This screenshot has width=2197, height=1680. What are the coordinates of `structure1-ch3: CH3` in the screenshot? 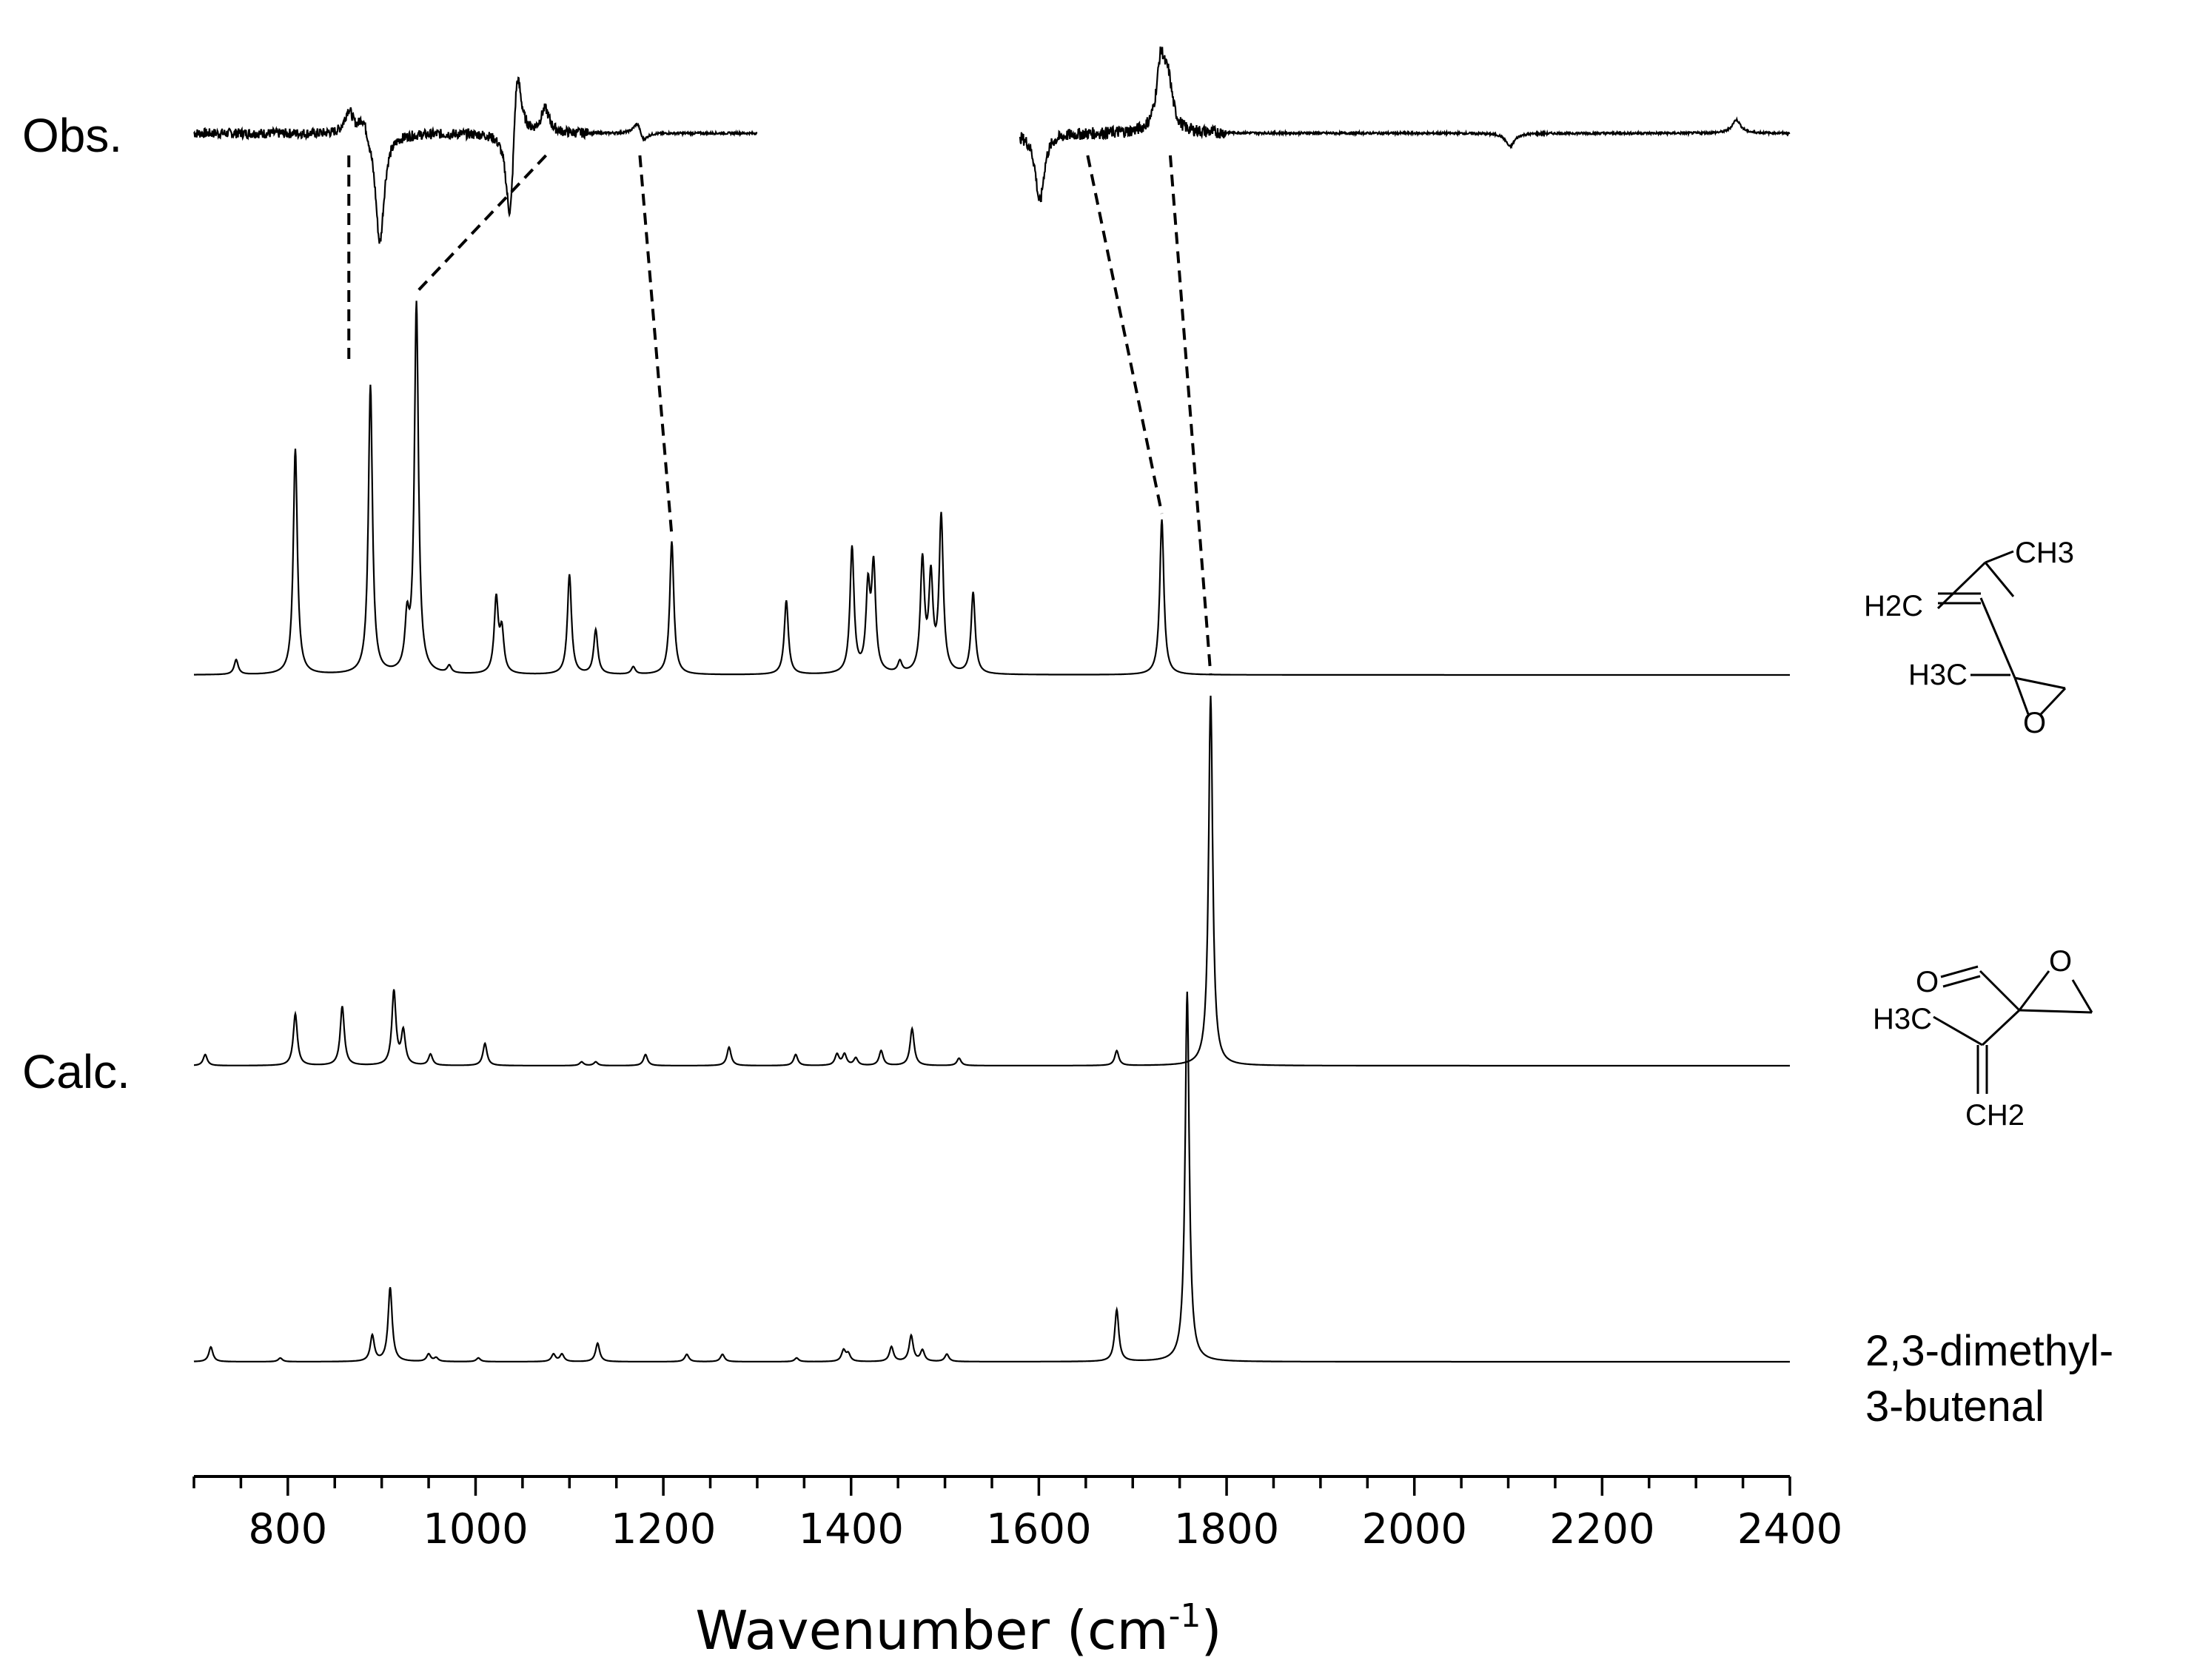 It's located at (2044, 553).